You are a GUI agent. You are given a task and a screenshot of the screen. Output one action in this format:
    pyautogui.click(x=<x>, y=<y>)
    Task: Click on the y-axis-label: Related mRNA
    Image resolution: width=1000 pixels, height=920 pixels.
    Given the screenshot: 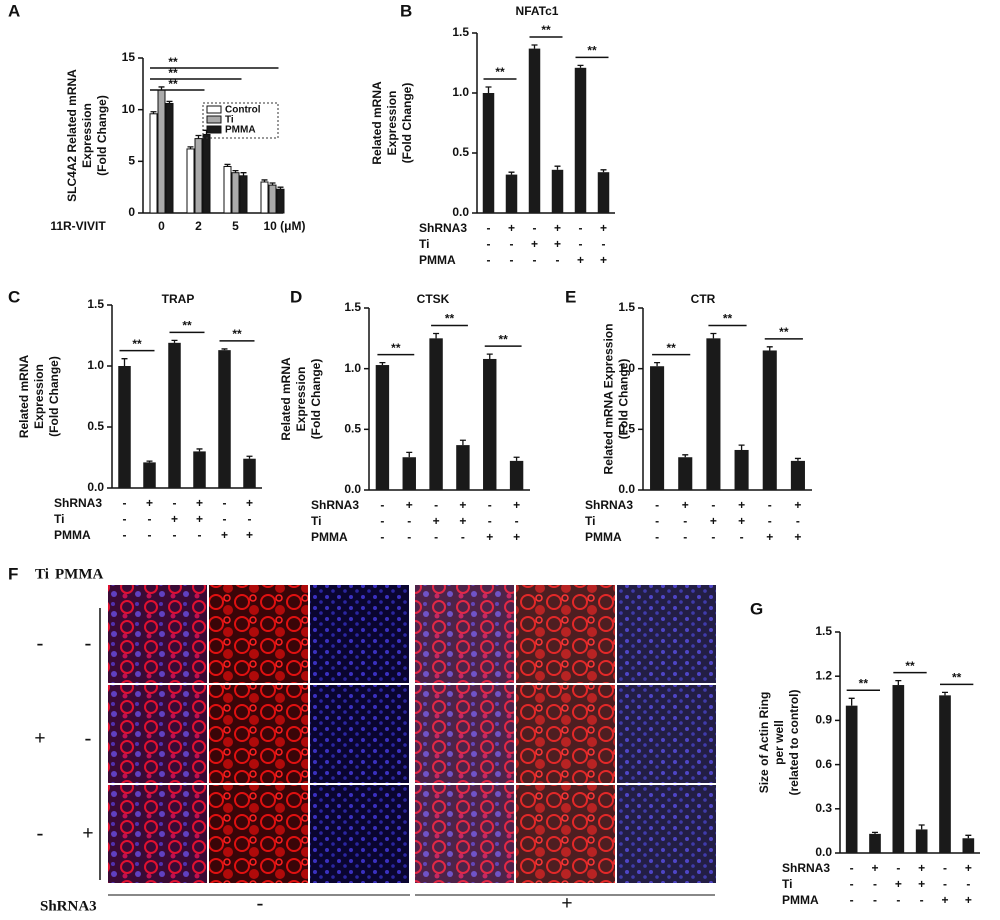 What is the action you would take?
    pyautogui.click(x=377, y=123)
    